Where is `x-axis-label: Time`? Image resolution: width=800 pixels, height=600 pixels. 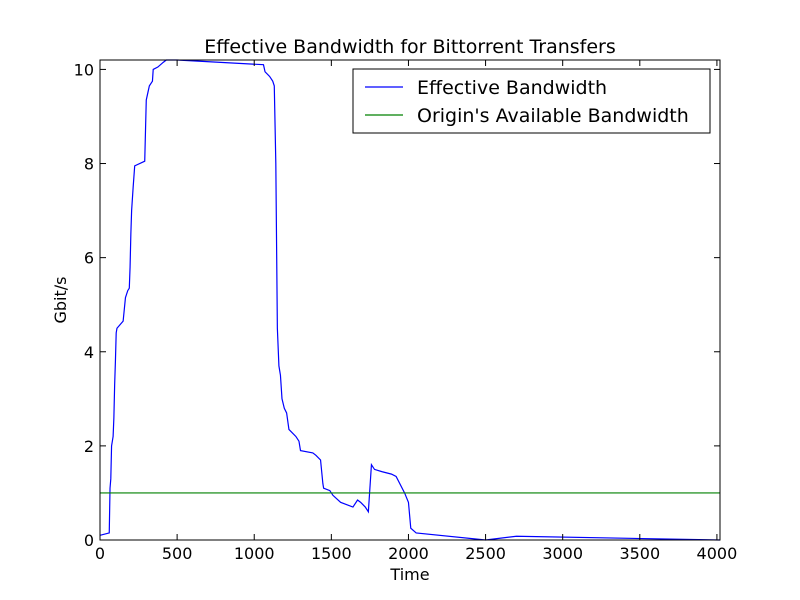
x-axis-label: Time is located at coordinates (409, 574).